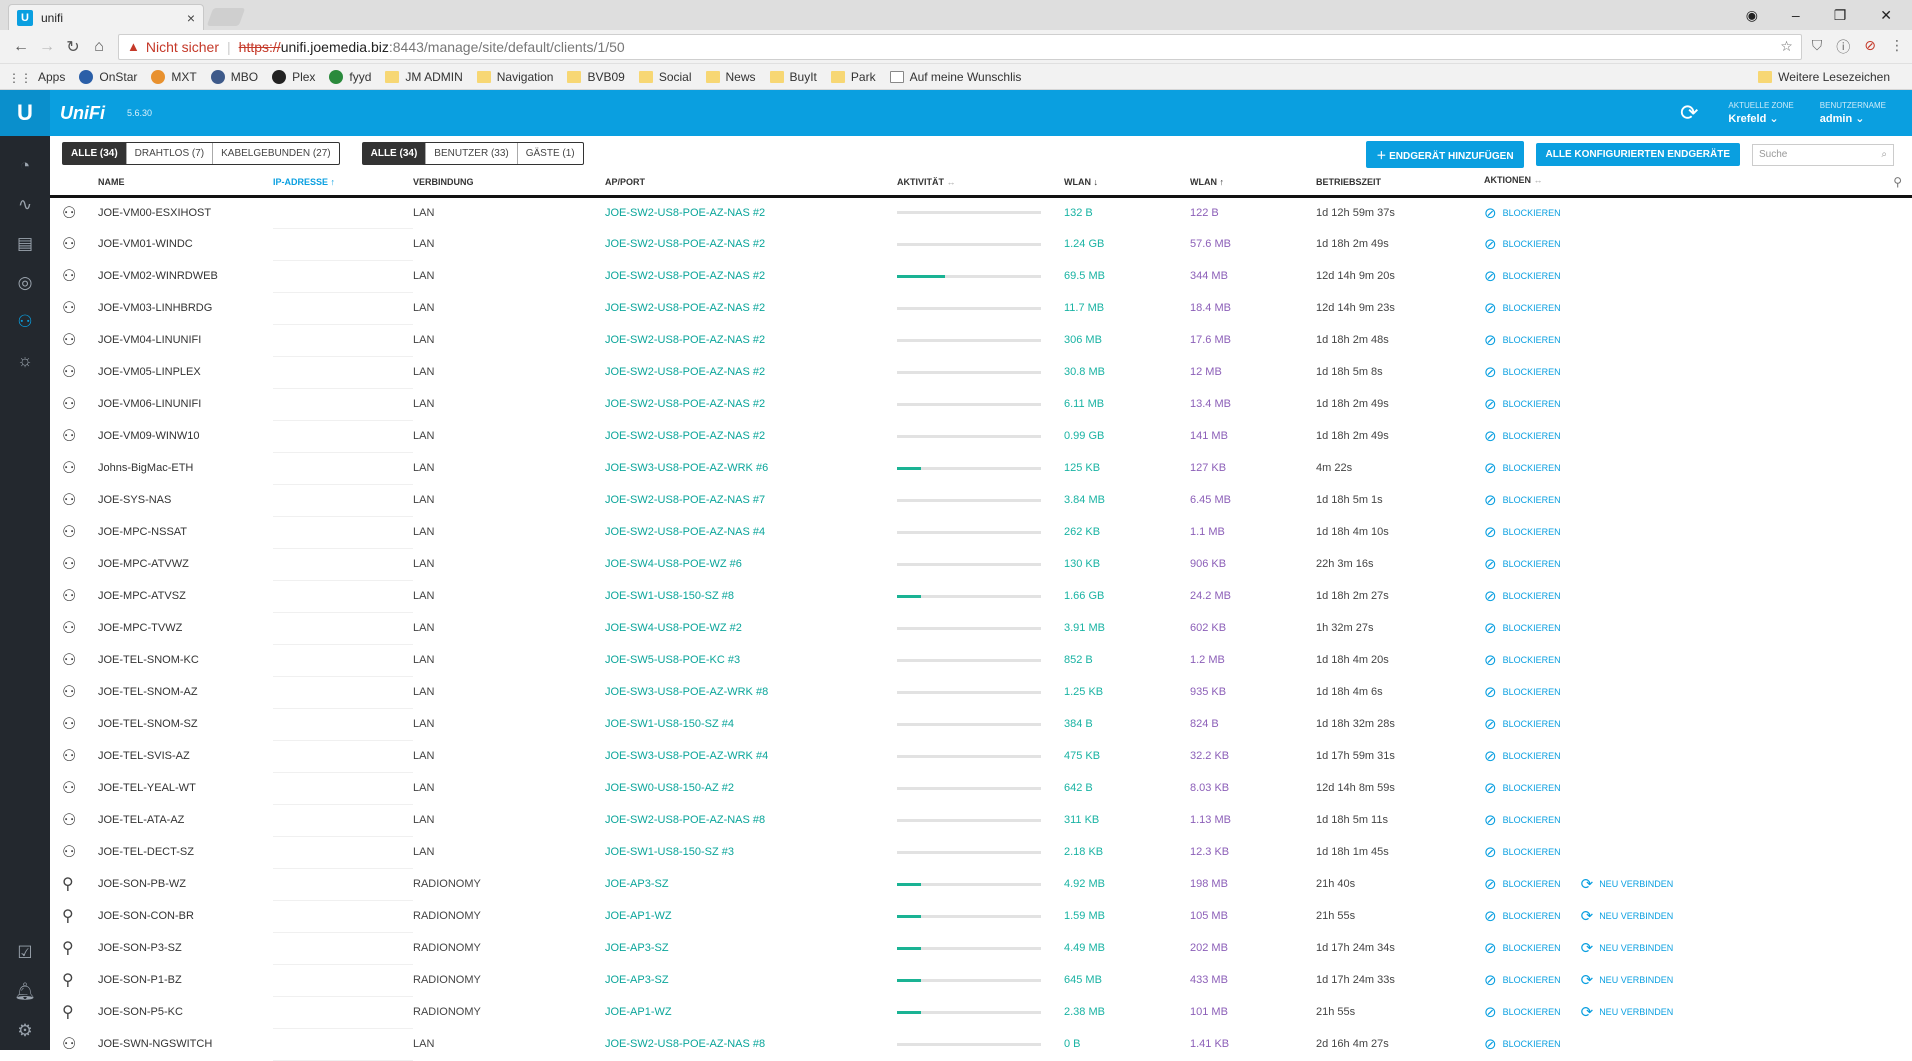 The image size is (1912, 1061). I want to click on bookmark-star-icon: ☆, so click(1786, 46).